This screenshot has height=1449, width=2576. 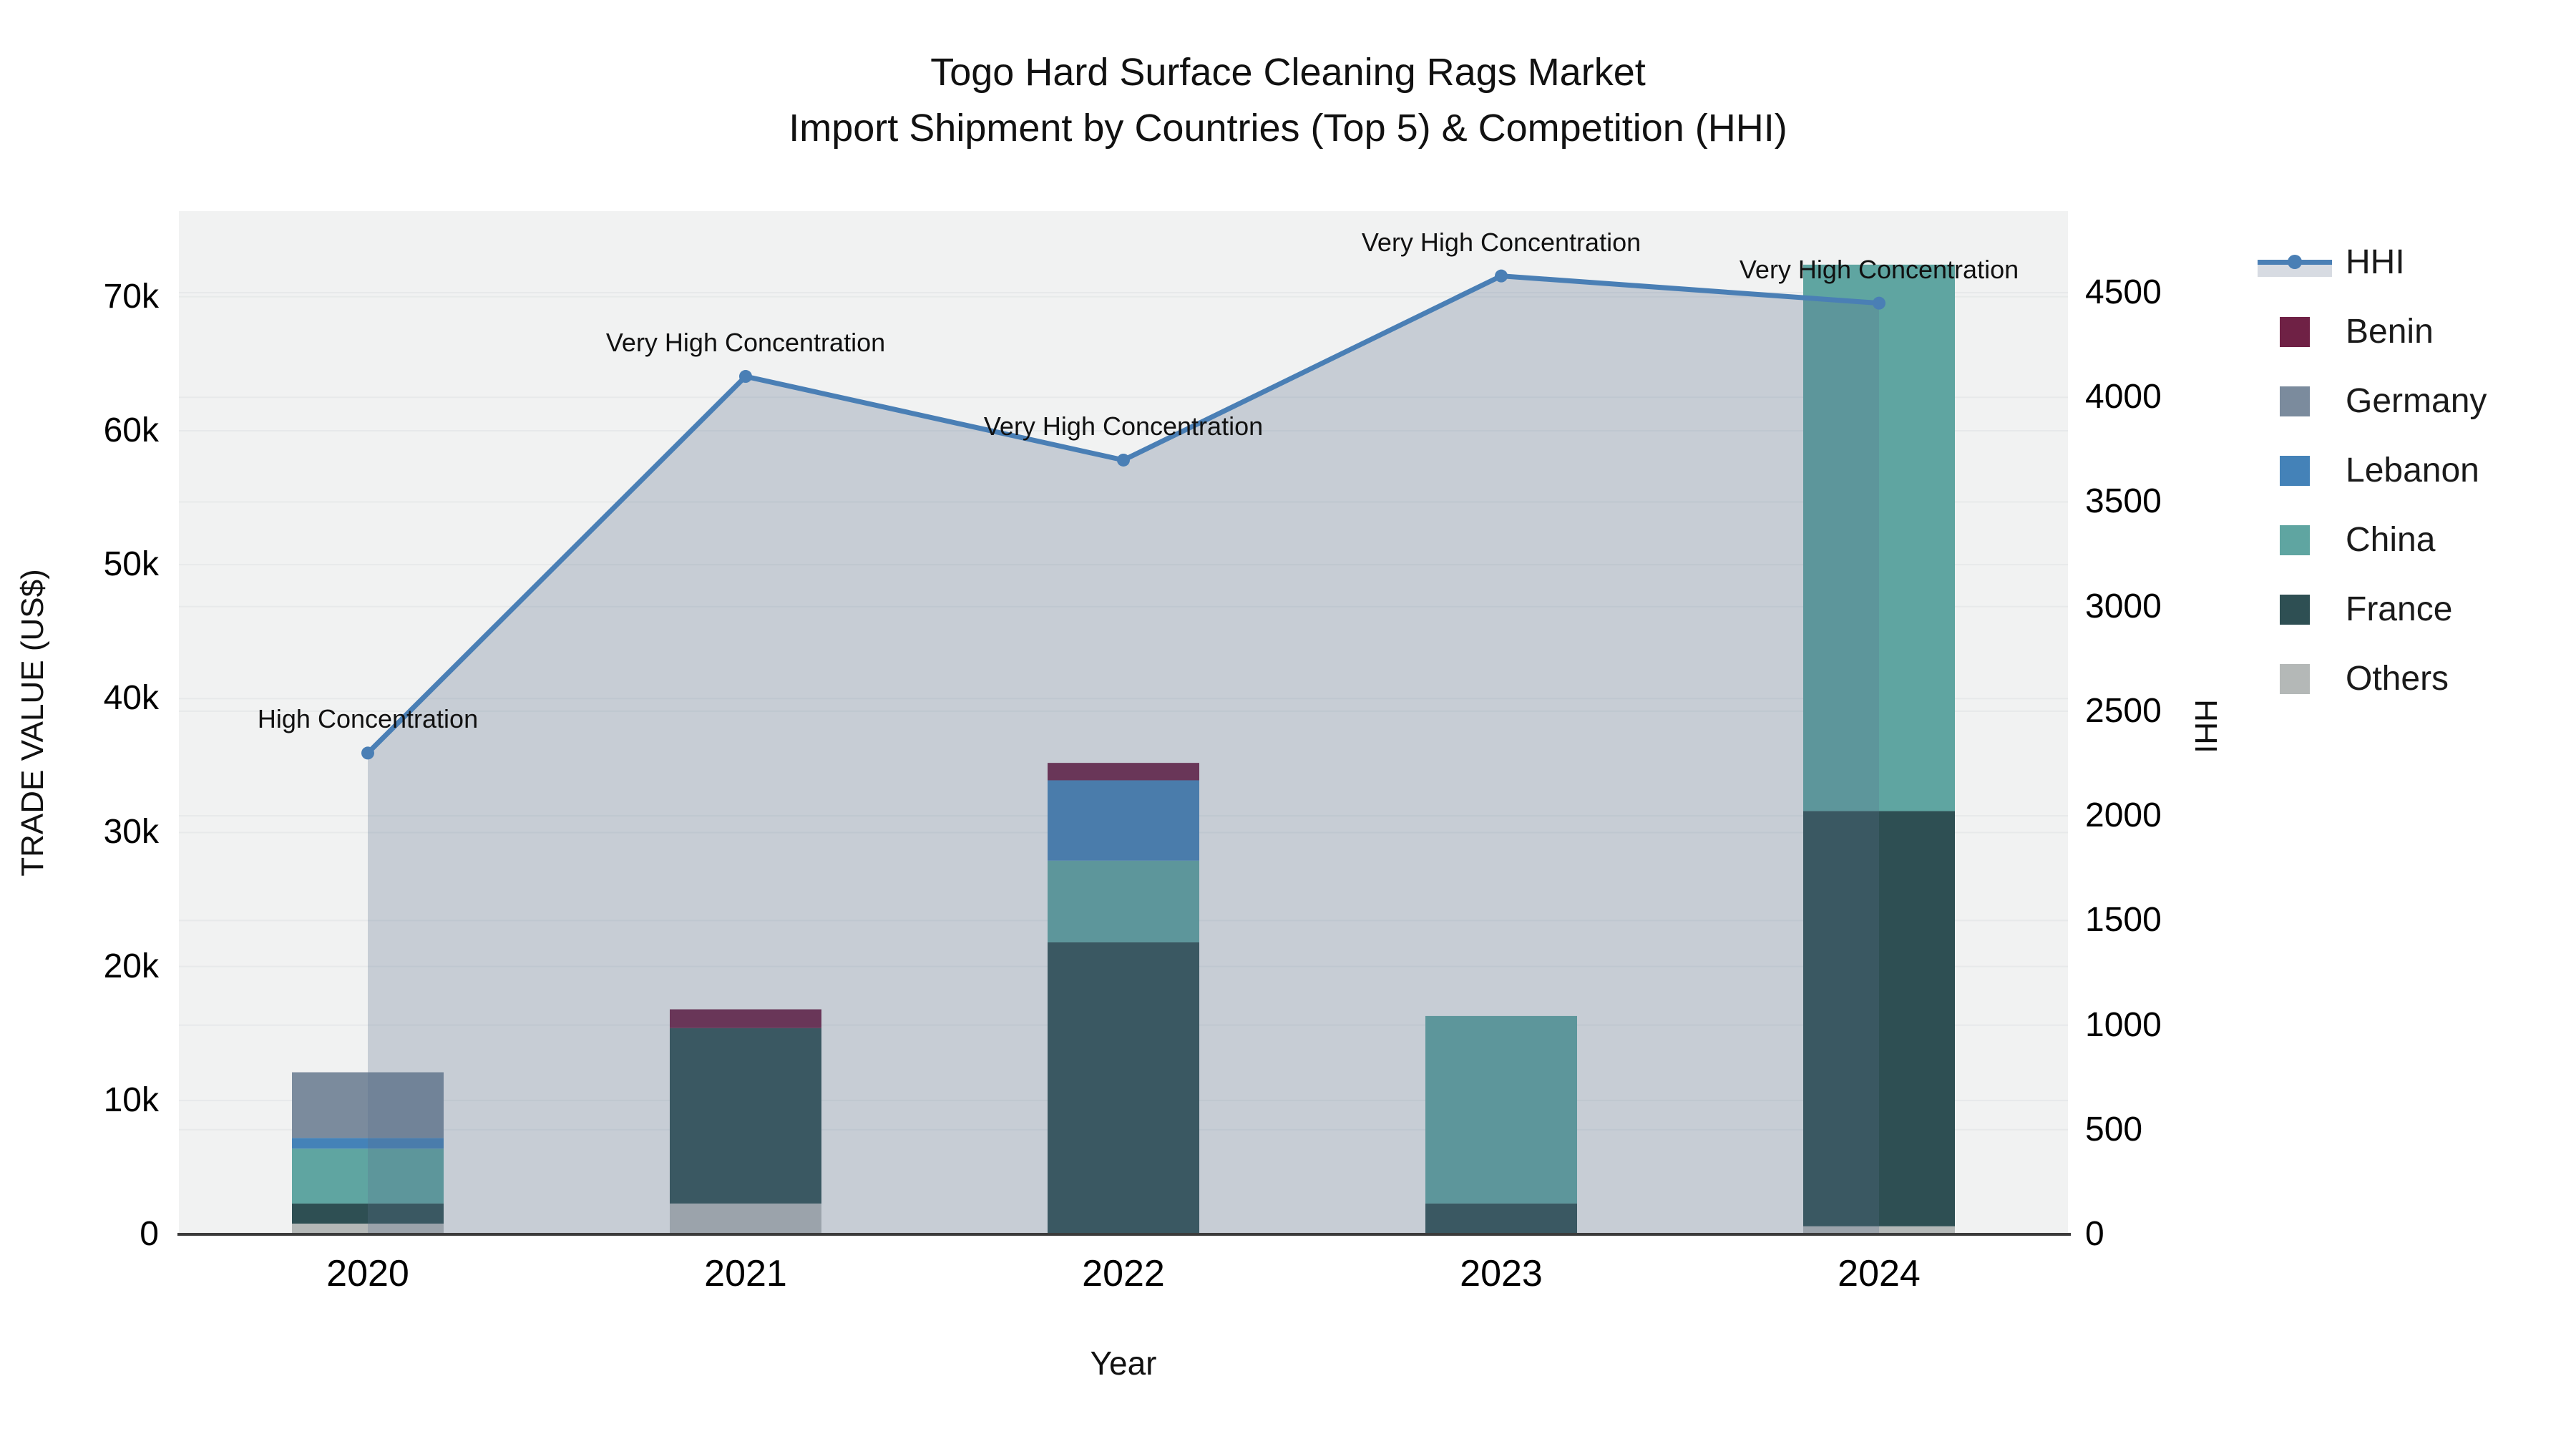 I want to click on bar-segment-france-2022, so click(x=1123, y=1088).